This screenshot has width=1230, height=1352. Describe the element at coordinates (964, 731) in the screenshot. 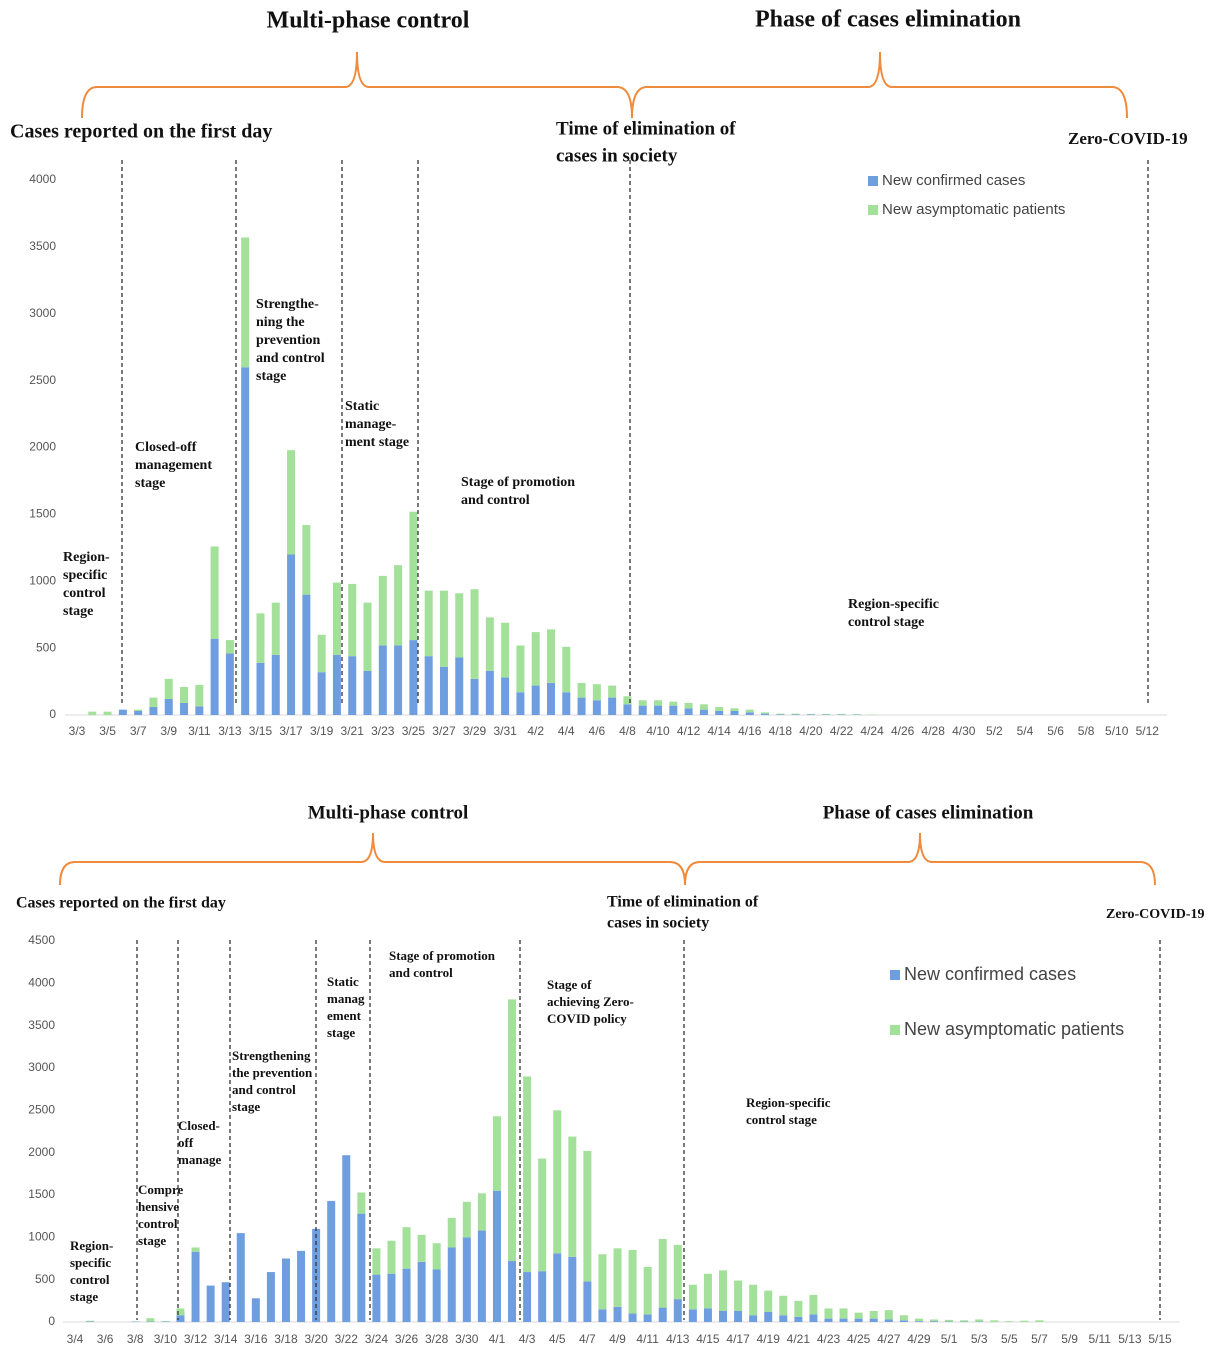

I see `x-tick-label: 4/30` at that location.